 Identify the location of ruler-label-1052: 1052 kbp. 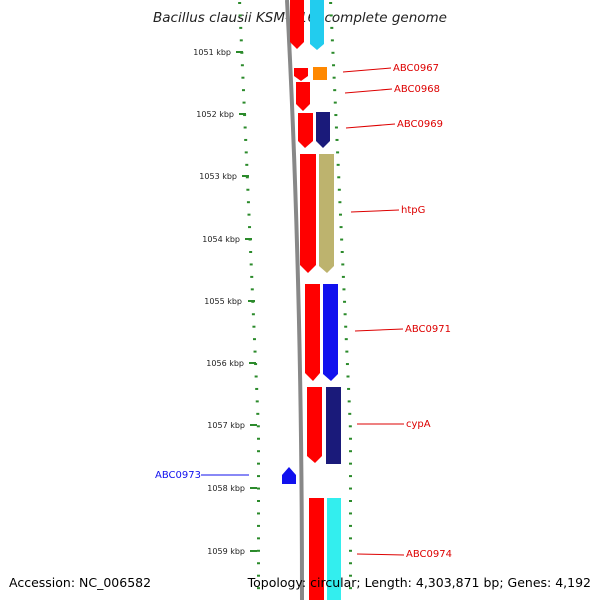
(215, 114).